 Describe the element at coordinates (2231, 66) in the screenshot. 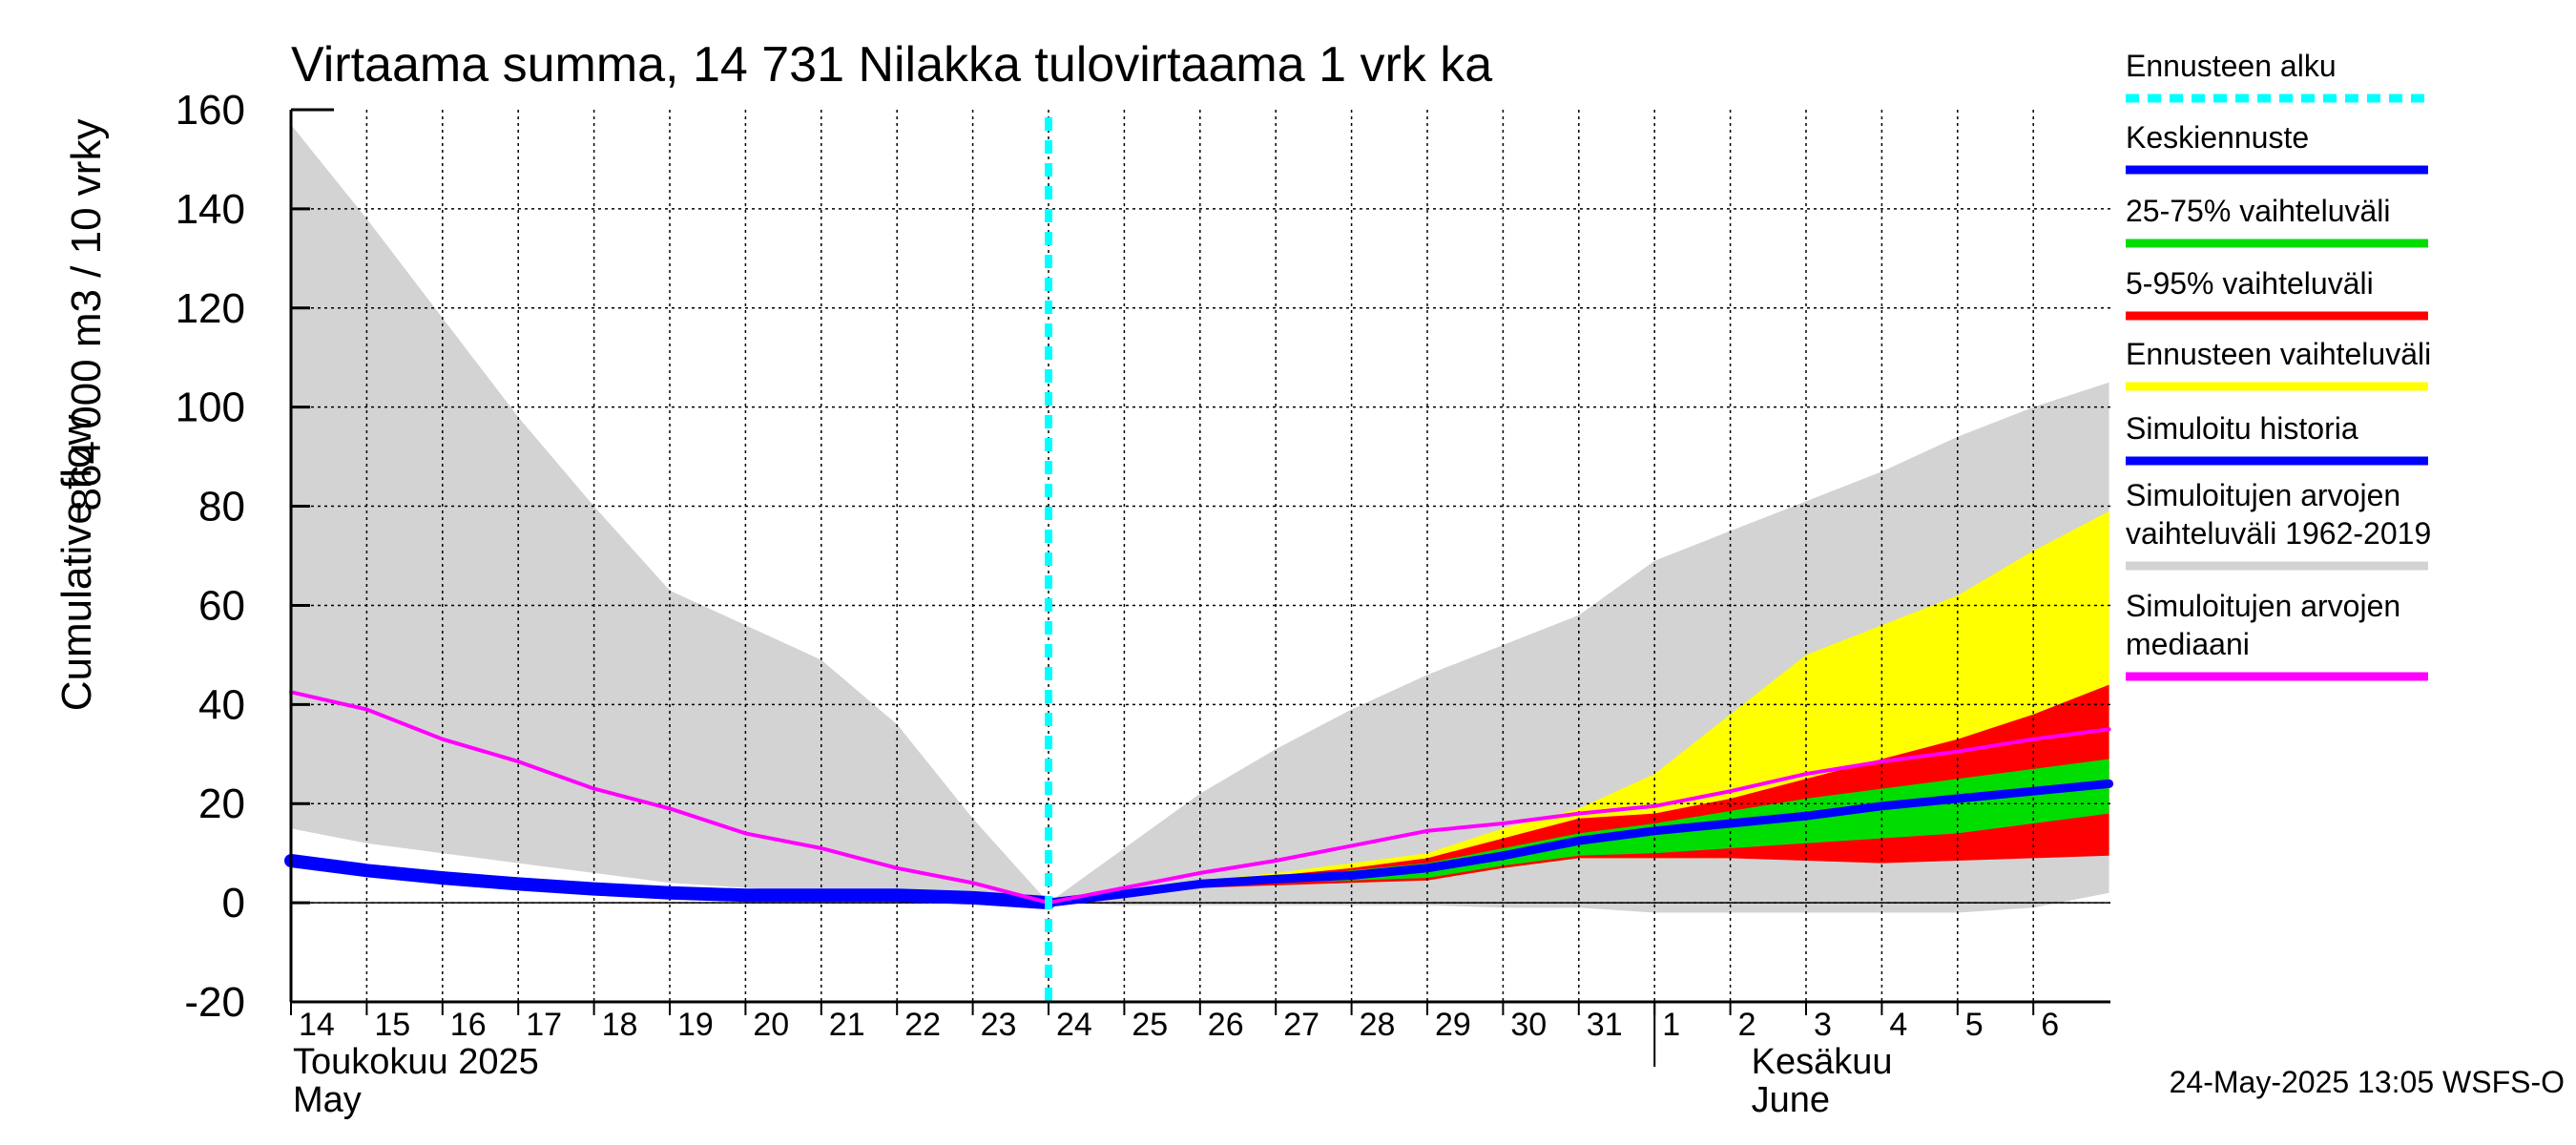

I see `legend-label-0: Ennusteen alku` at that location.